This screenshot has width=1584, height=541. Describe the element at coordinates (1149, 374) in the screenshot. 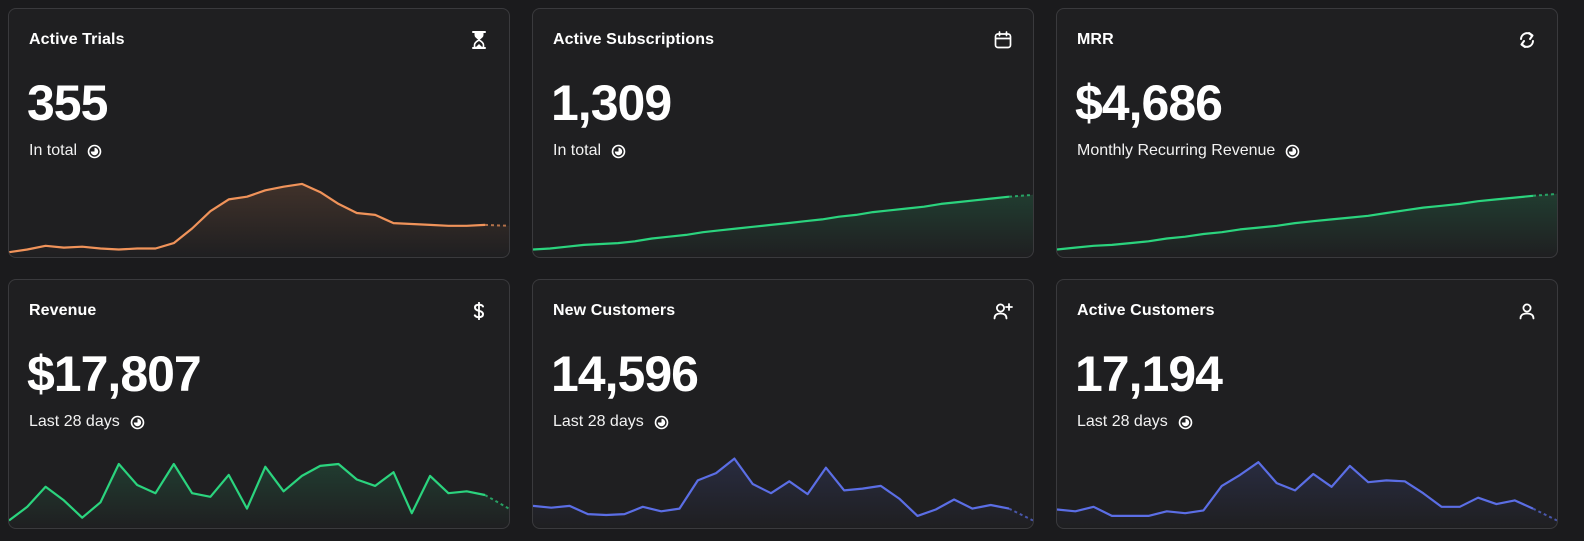

I see `card-value: 17,194` at that location.